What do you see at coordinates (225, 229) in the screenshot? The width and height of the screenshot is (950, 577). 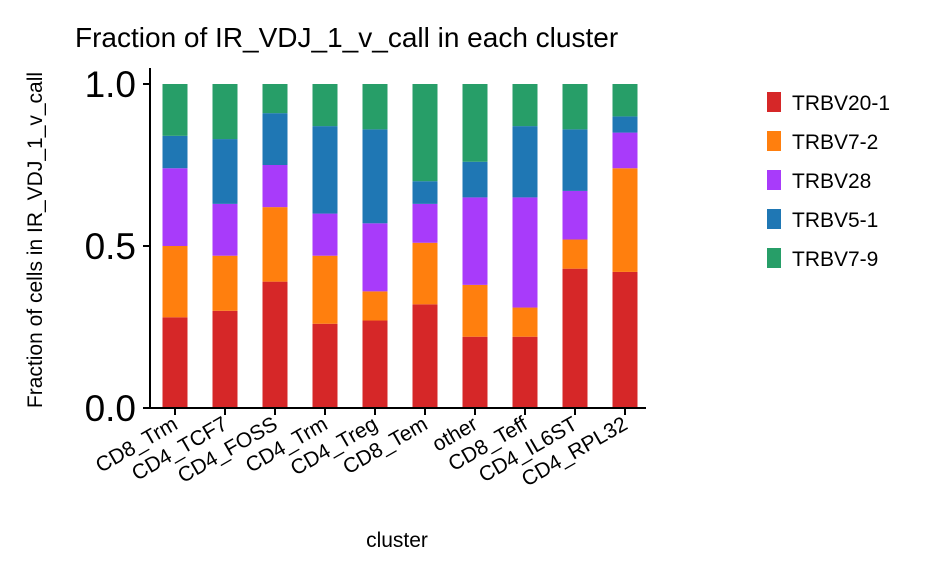 I see `bar-segment-CD4_TCF7-TRBV28` at bounding box center [225, 229].